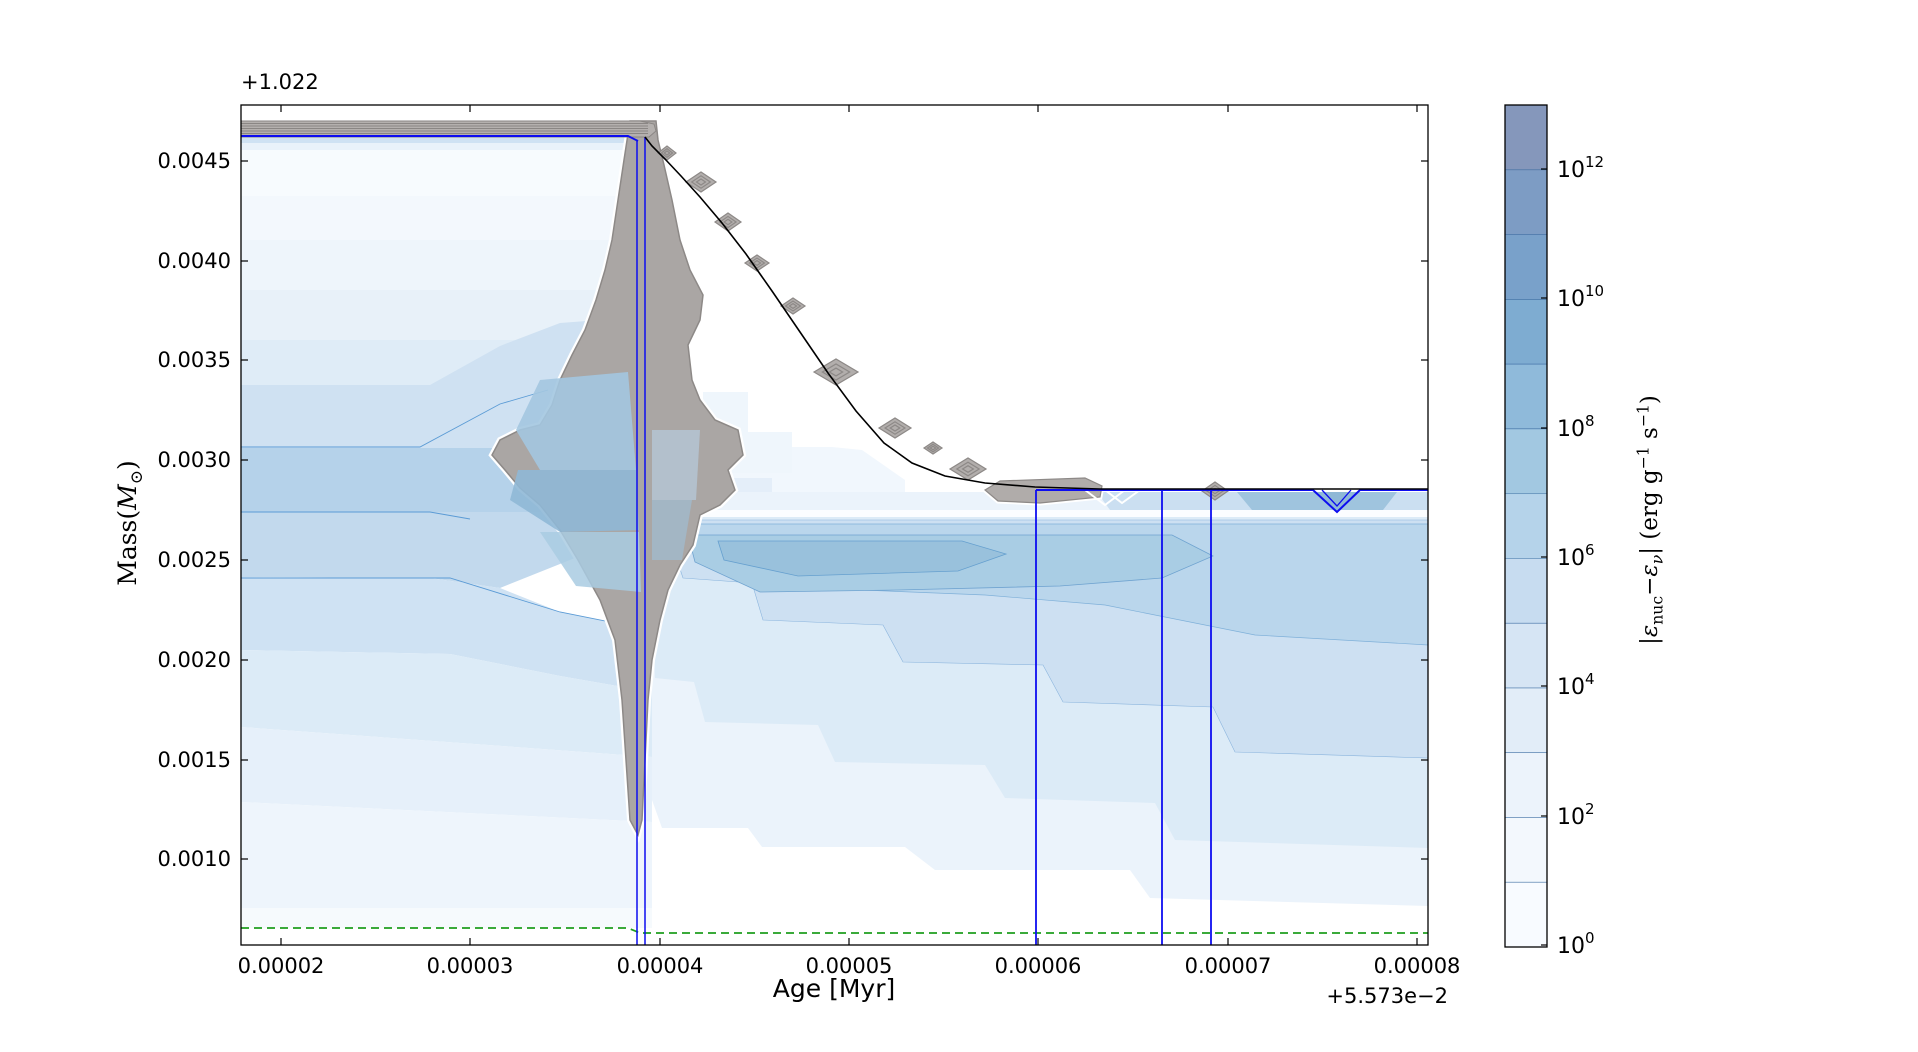  I want to click on y-tick-label: 0.0020, so click(194, 660).